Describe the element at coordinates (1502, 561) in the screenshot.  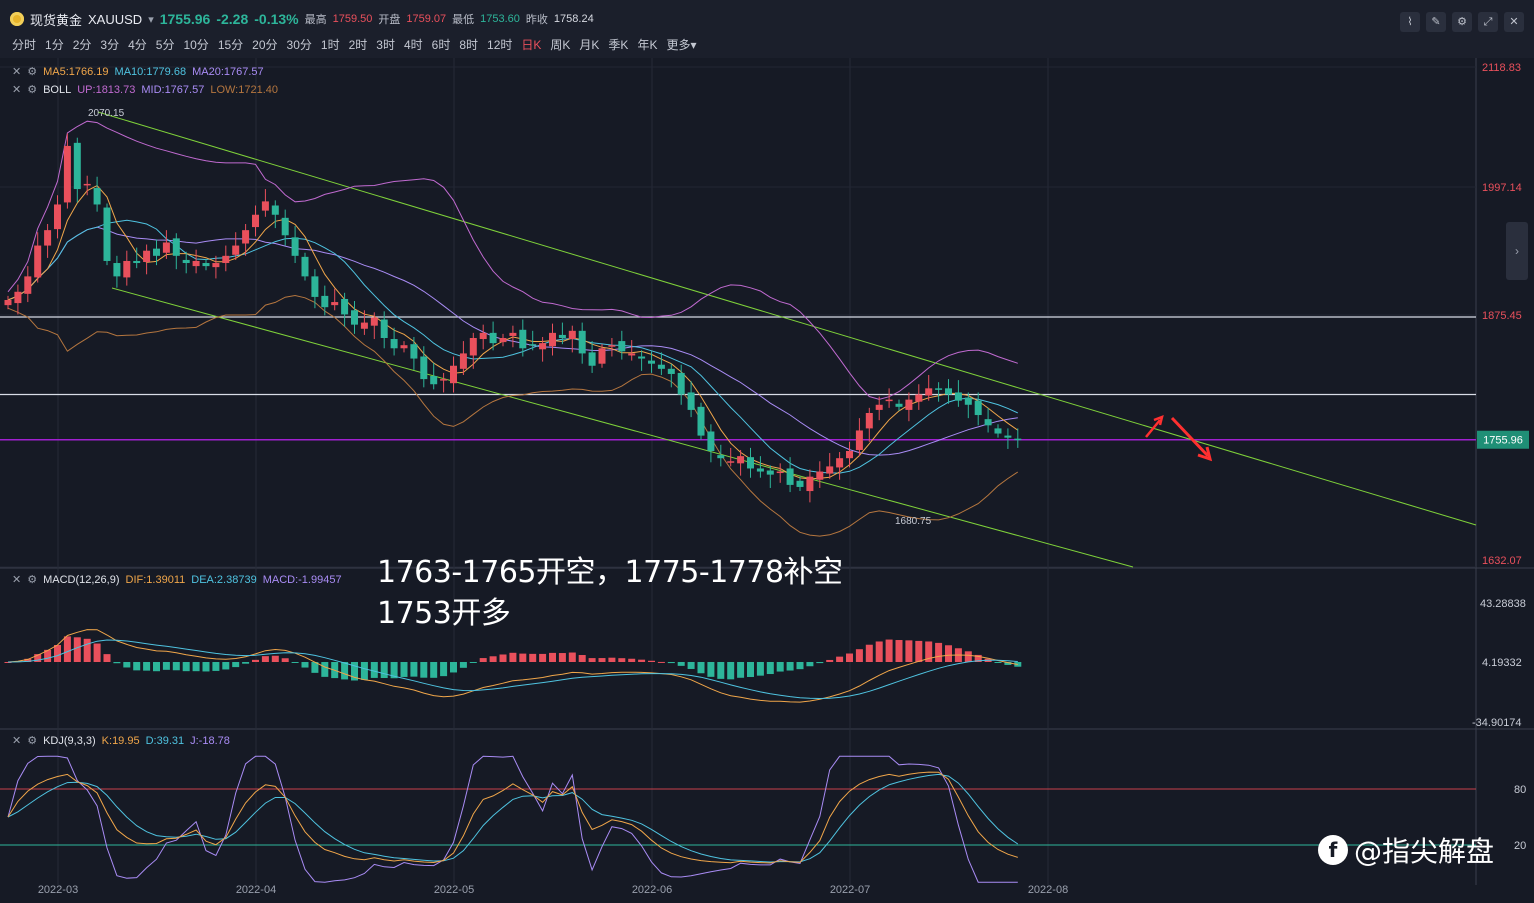
I see `price-tick-label: 1632.07` at that location.